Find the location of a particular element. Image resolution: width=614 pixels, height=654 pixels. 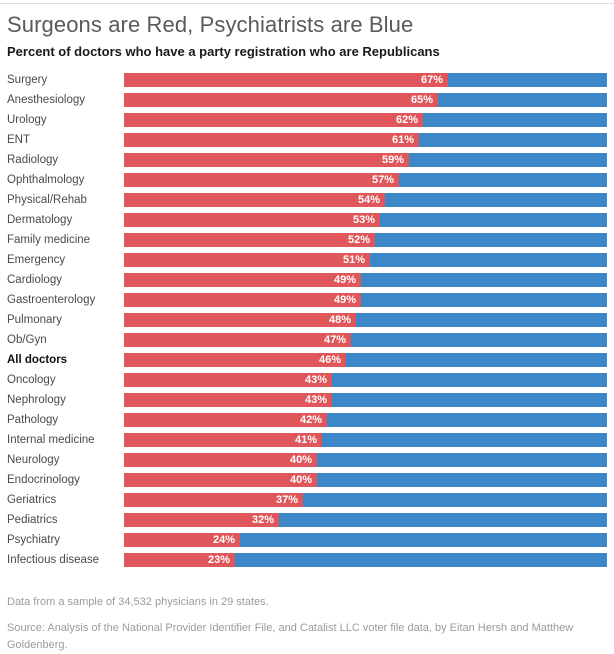

bar-row: Emergency 51% is located at coordinates (307, 260).